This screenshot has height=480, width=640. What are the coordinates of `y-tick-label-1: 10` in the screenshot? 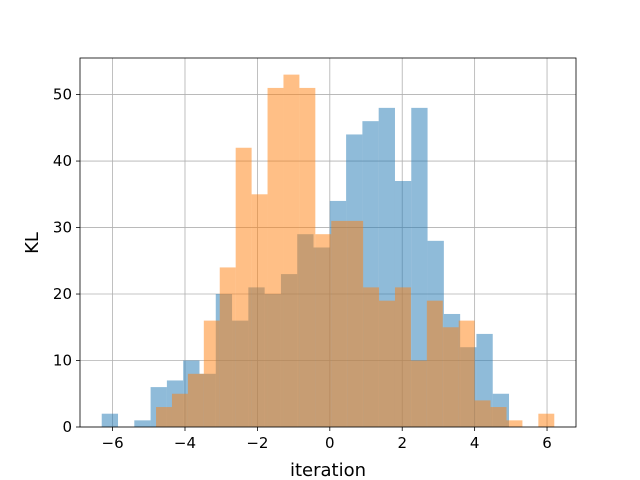 It's located at (62, 361).